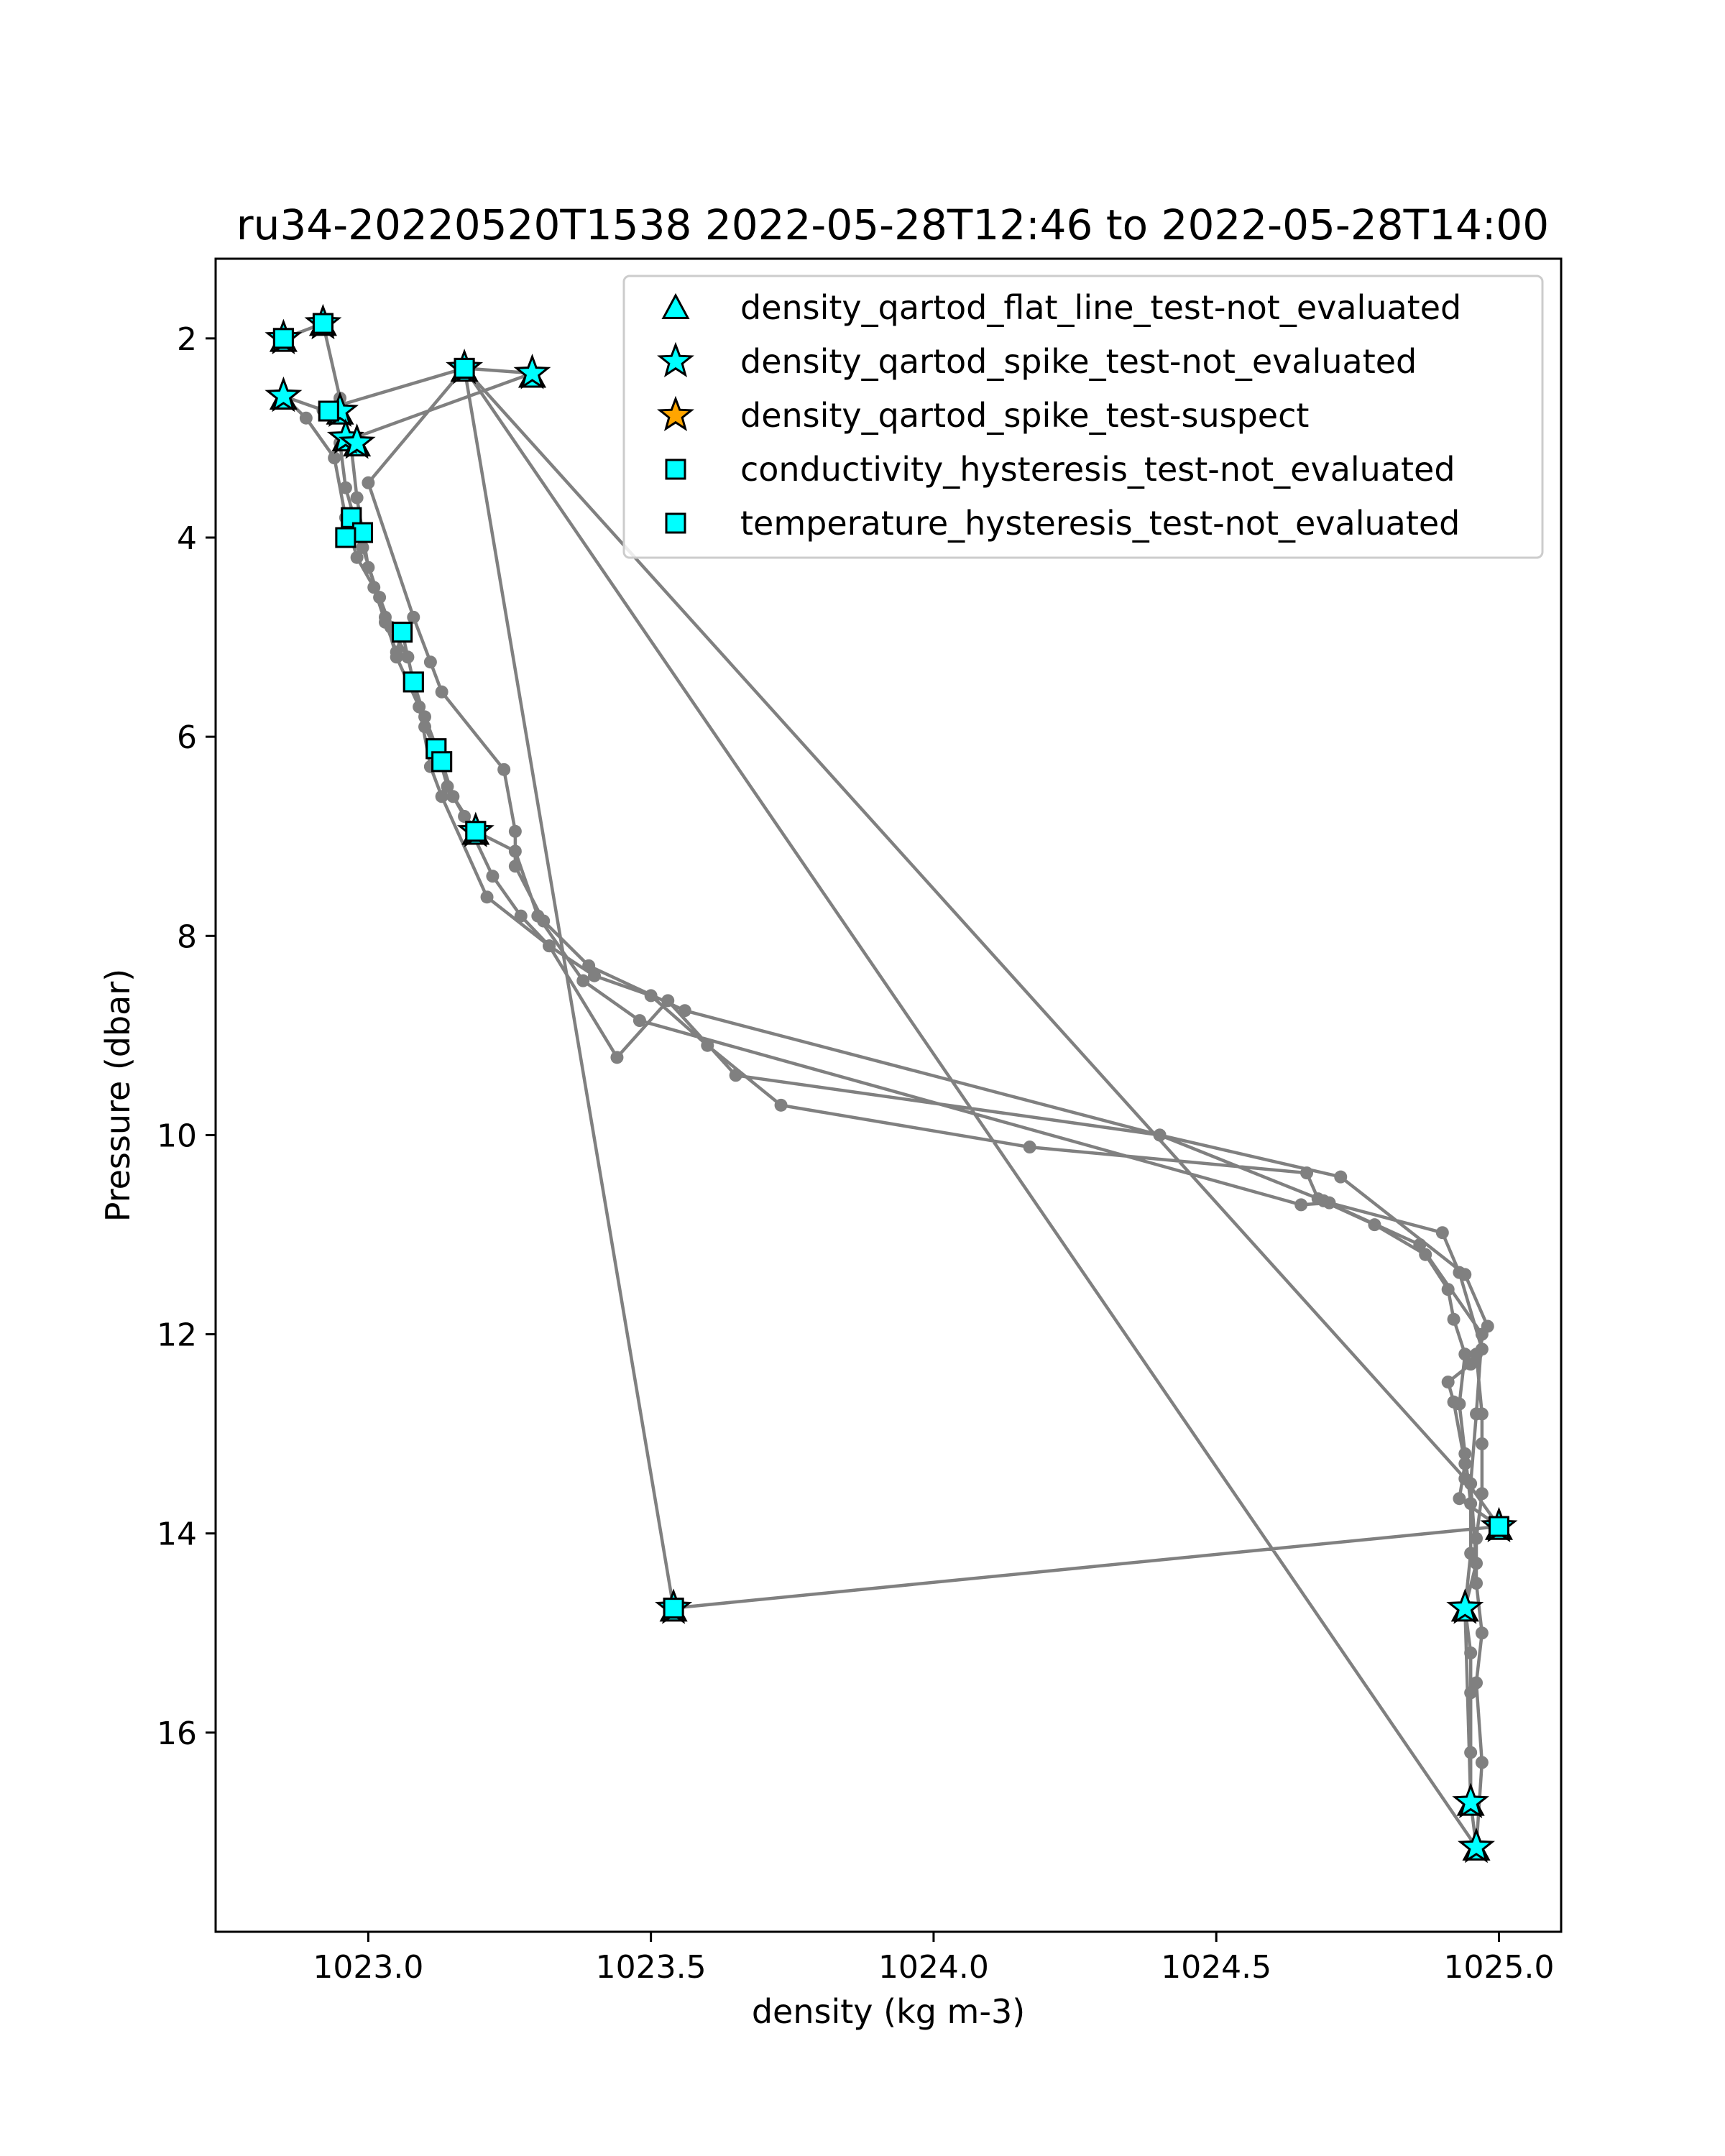 This screenshot has height=2156, width=1725. What do you see at coordinates (187, 538) in the screenshot?
I see `y-tick-label: 4` at bounding box center [187, 538].